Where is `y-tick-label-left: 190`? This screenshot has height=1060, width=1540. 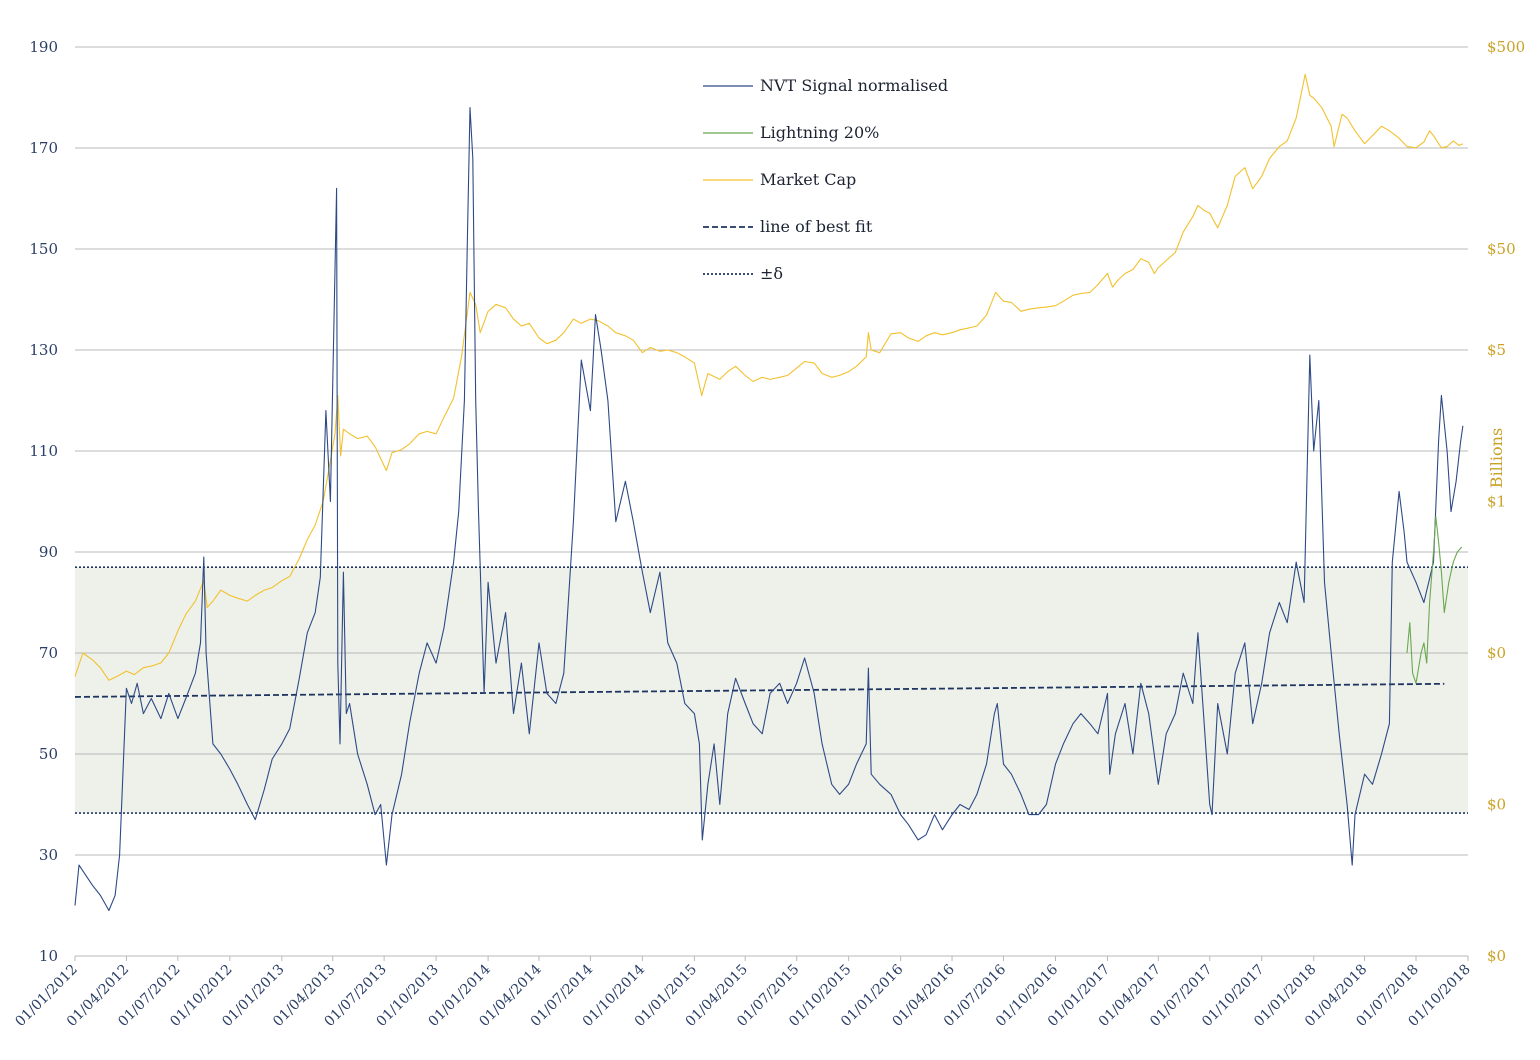 y-tick-label-left: 190 is located at coordinates (43, 47).